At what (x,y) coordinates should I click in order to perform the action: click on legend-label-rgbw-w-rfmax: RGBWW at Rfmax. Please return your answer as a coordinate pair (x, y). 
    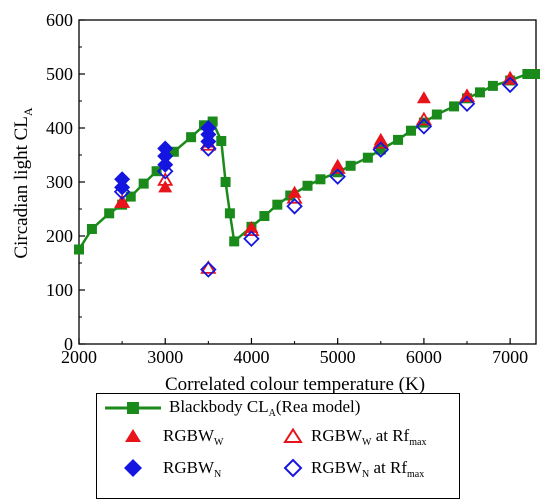
    Looking at the image, I should click on (369, 437).